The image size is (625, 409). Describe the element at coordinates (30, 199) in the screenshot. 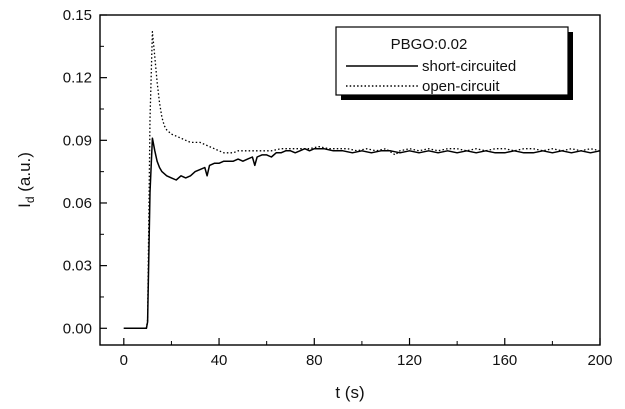

I see `y-axis-title-sub: d` at that location.